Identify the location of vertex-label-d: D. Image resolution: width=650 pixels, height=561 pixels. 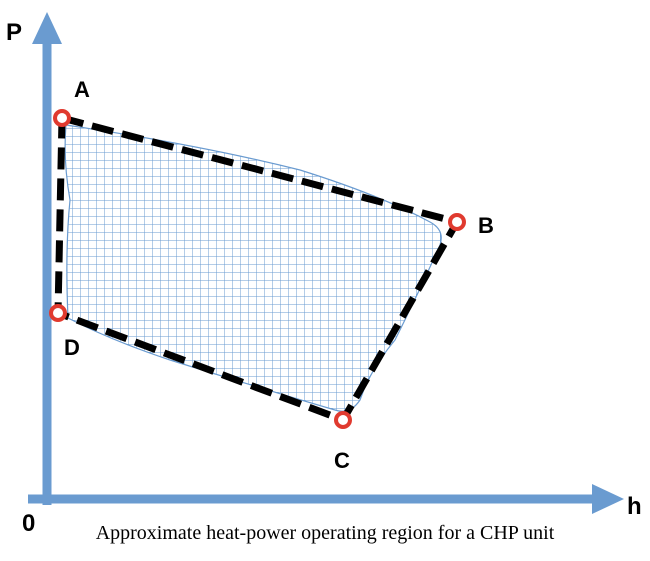
(72, 347).